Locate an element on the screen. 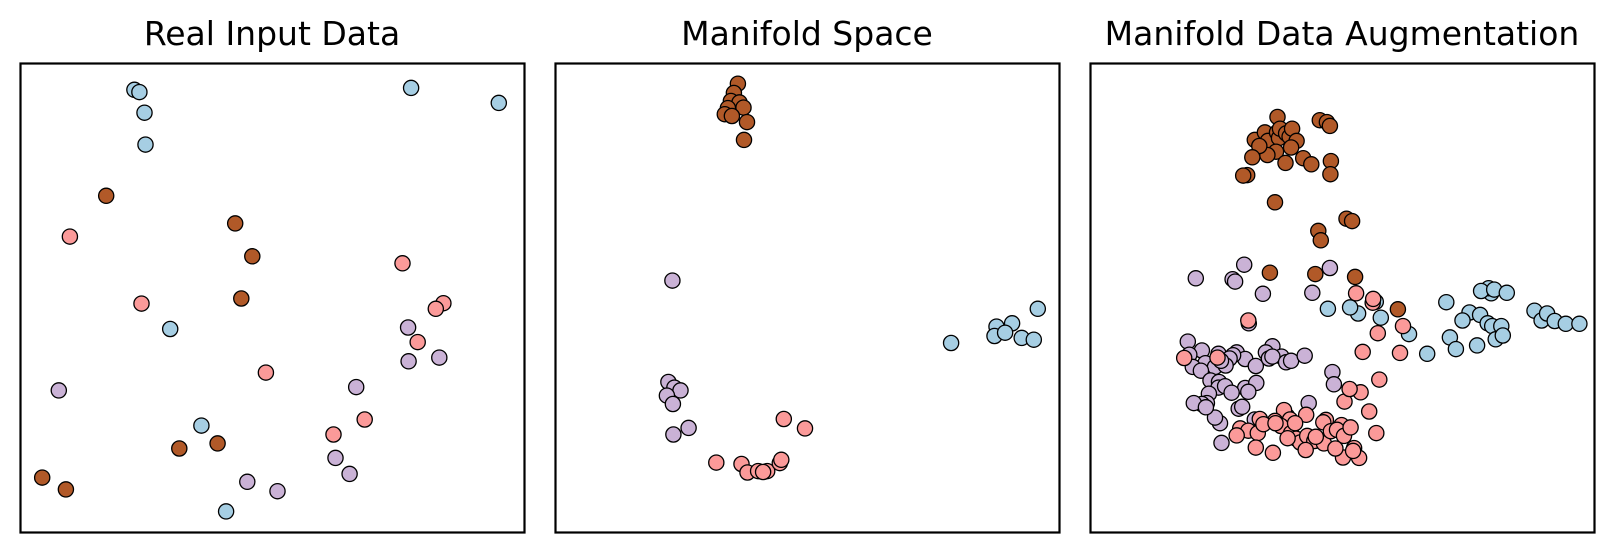 This screenshot has height=551, width=1610. panel-title: Manifold Space is located at coordinates (807, 33).